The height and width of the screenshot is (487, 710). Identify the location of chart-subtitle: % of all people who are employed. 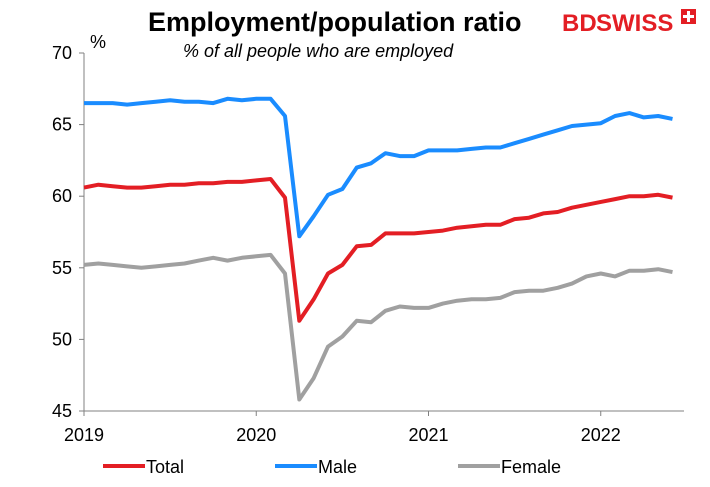
(318, 51).